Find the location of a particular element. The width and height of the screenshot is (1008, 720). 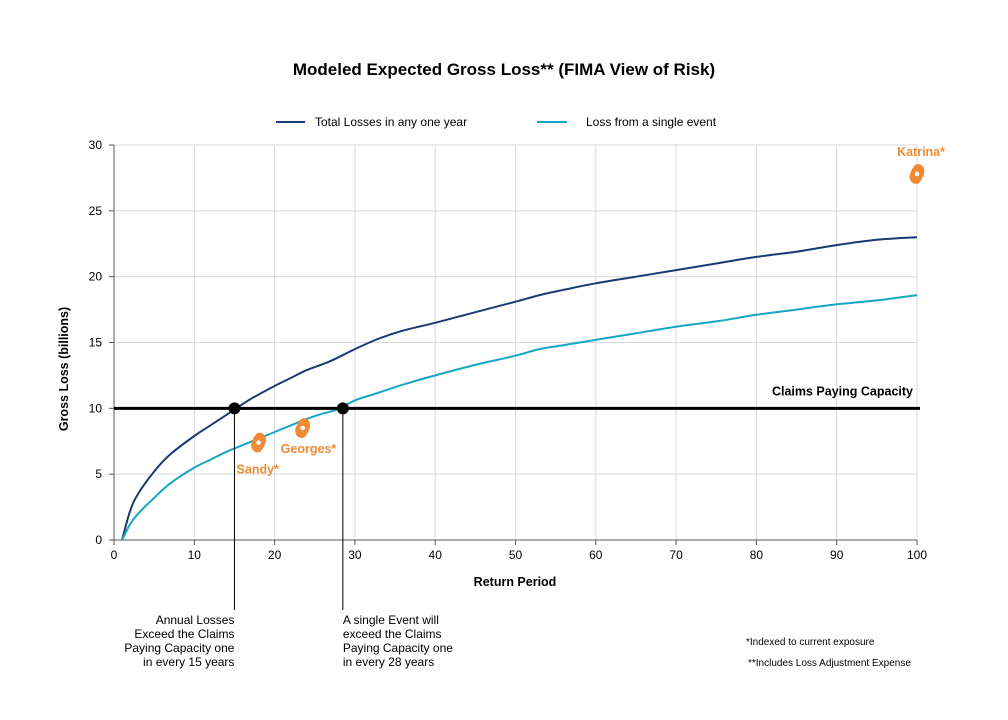

legend-label-total: Total Losses in any one year is located at coordinates (391, 122).